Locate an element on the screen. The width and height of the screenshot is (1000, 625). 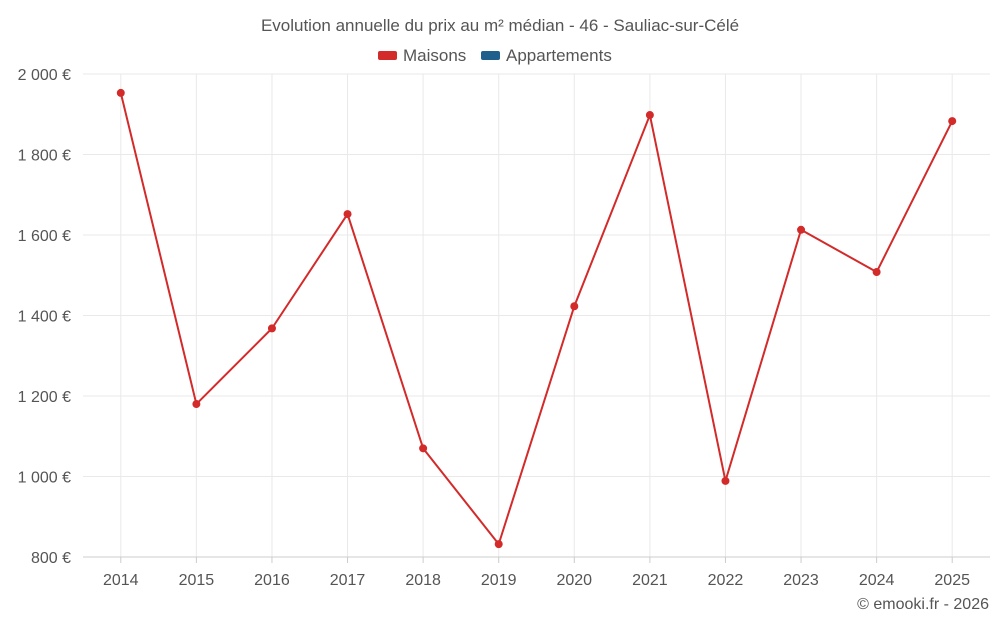
y-tick-label: 1 800 € is located at coordinates (44, 156).